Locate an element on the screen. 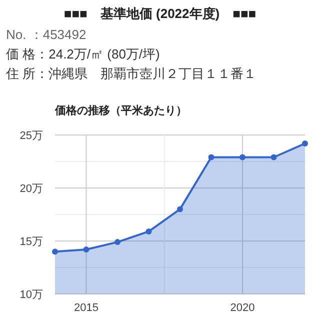 This screenshot has width=320, height=322. x-tick-label: 2015 is located at coordinates (86, 308).